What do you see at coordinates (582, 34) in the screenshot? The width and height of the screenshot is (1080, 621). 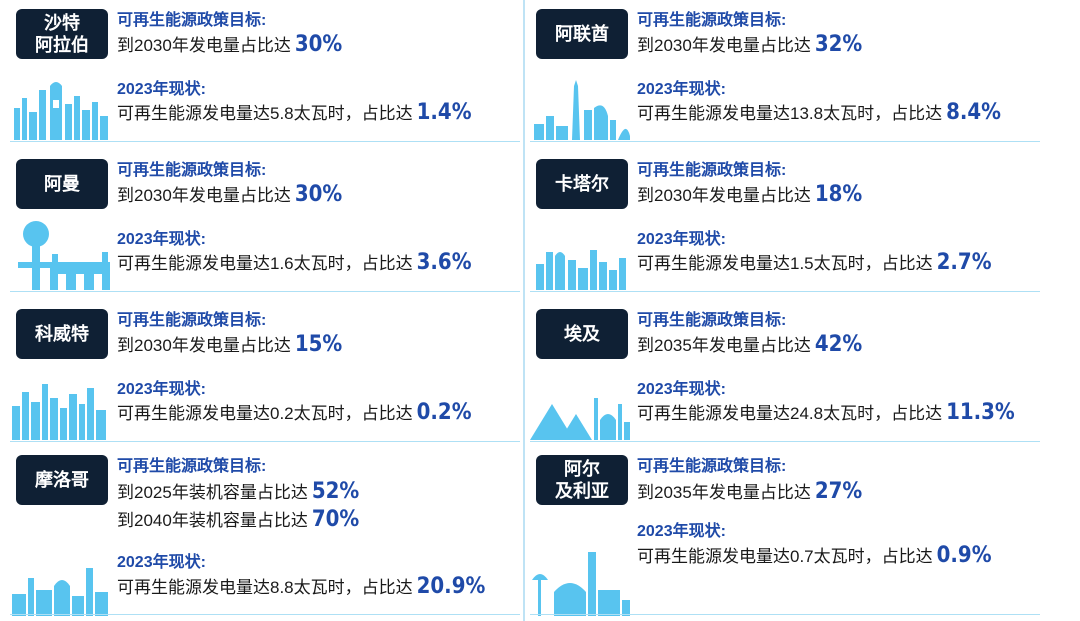 I see `country-badge: 阿联酋` at bounding box center [582, 34].